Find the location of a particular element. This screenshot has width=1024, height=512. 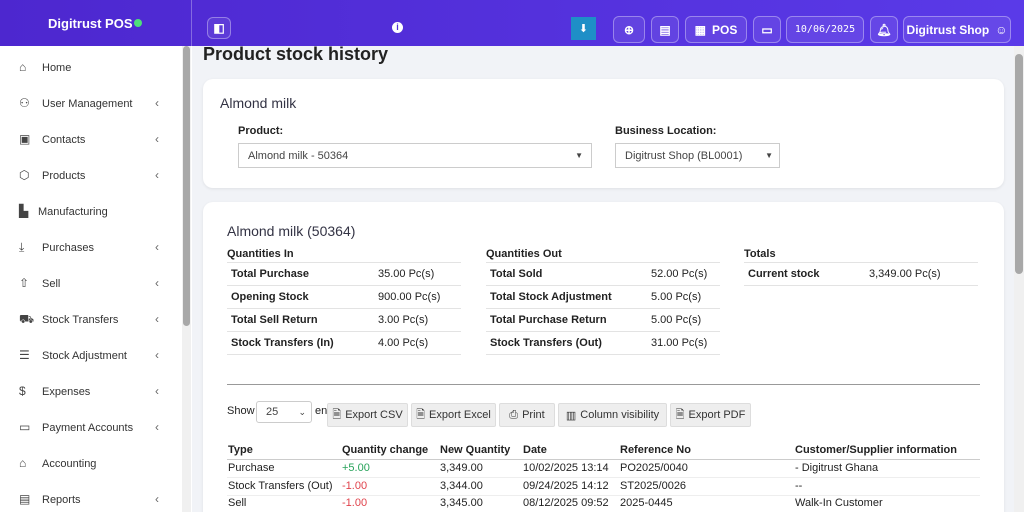

sidebar-toggle: ◧ is located at coordinates (219, 28).